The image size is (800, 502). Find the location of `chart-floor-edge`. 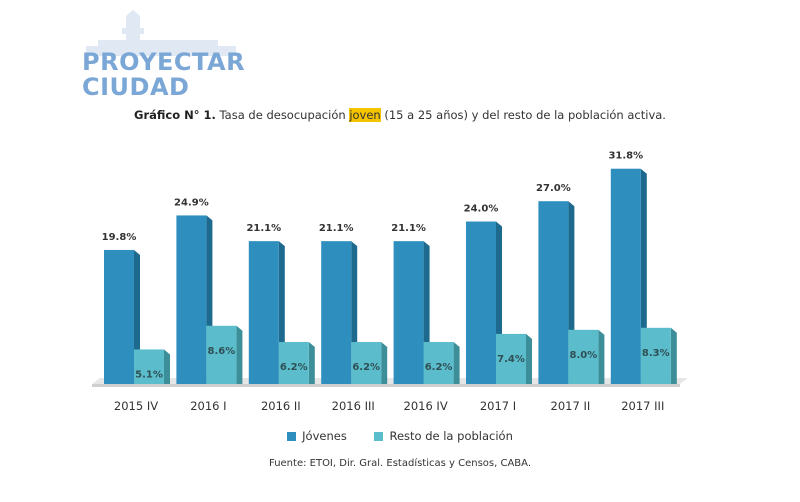

chart-floor-edge is located at coordinates (386, 385).